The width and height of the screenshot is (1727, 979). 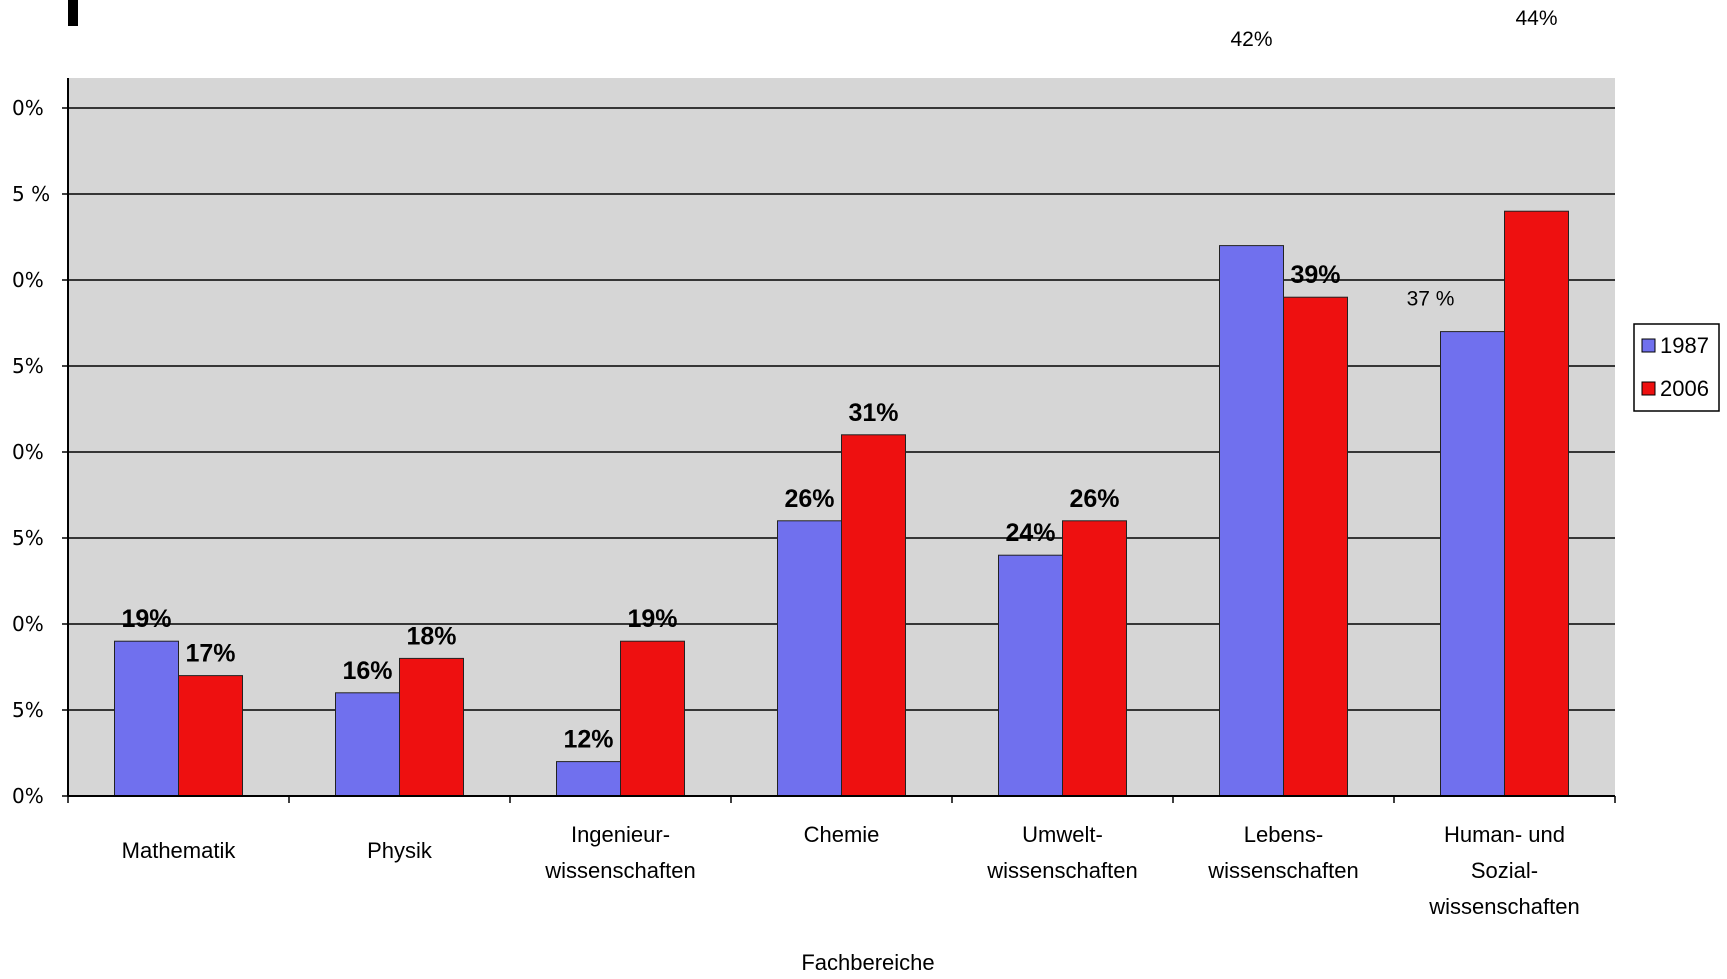 What do you see at coordinates (73, 13) in the screenshot?
I see `corner-marker` at bounding box center [73, 13].